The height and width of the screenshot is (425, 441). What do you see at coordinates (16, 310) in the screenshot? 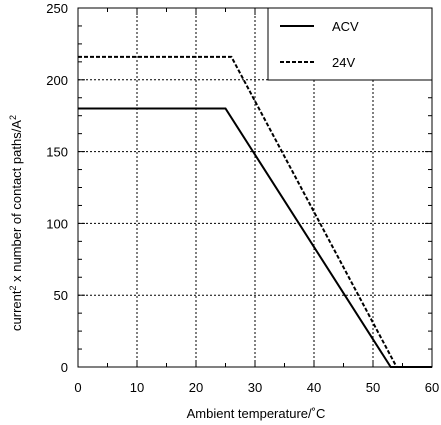
I see `y-axis-title-part1: current` at bounding box center [16, 310].